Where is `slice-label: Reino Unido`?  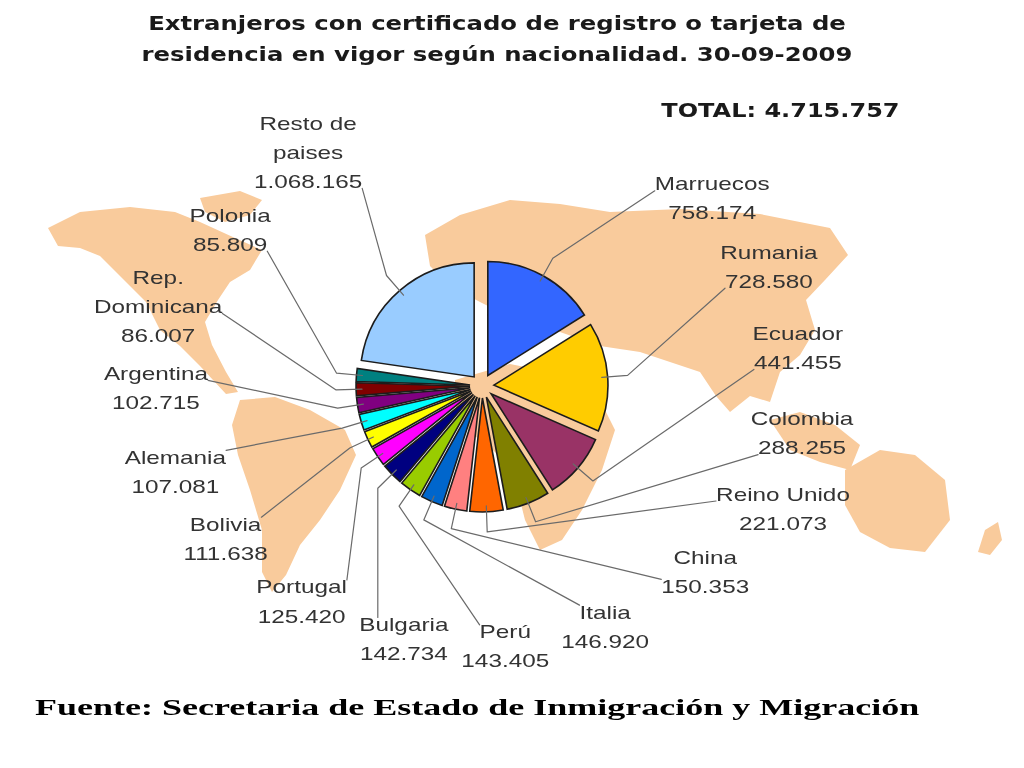
slice-label: Reino Unido is located at coordinates (783, 494).